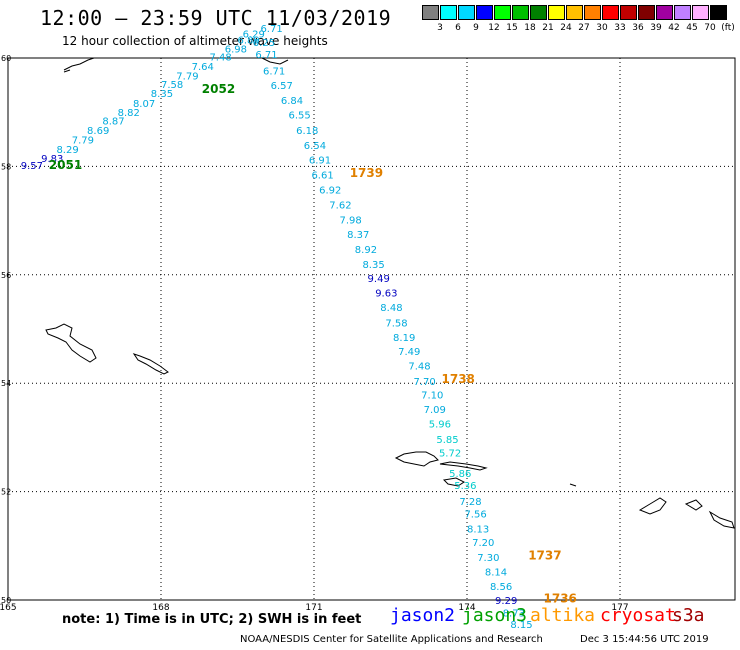 This screenshot has width=740, height=650. What do you see at coordinates (423, 615) in the screenshot?
I see `satellite-jason2: jason2` at bounding box center [423, 615].